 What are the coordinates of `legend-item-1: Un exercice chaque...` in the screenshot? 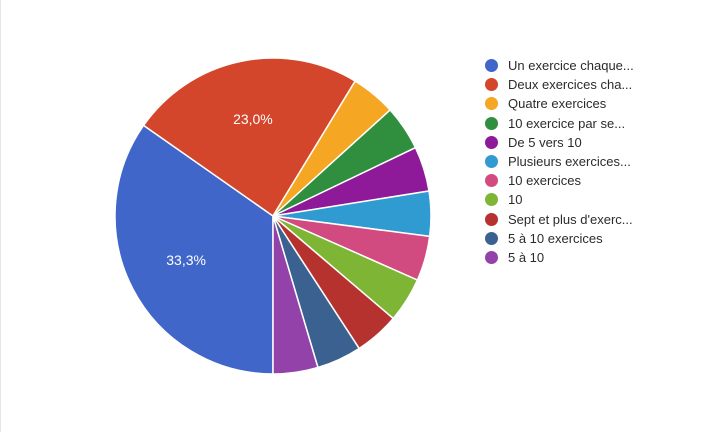 It's located at (559, 65).